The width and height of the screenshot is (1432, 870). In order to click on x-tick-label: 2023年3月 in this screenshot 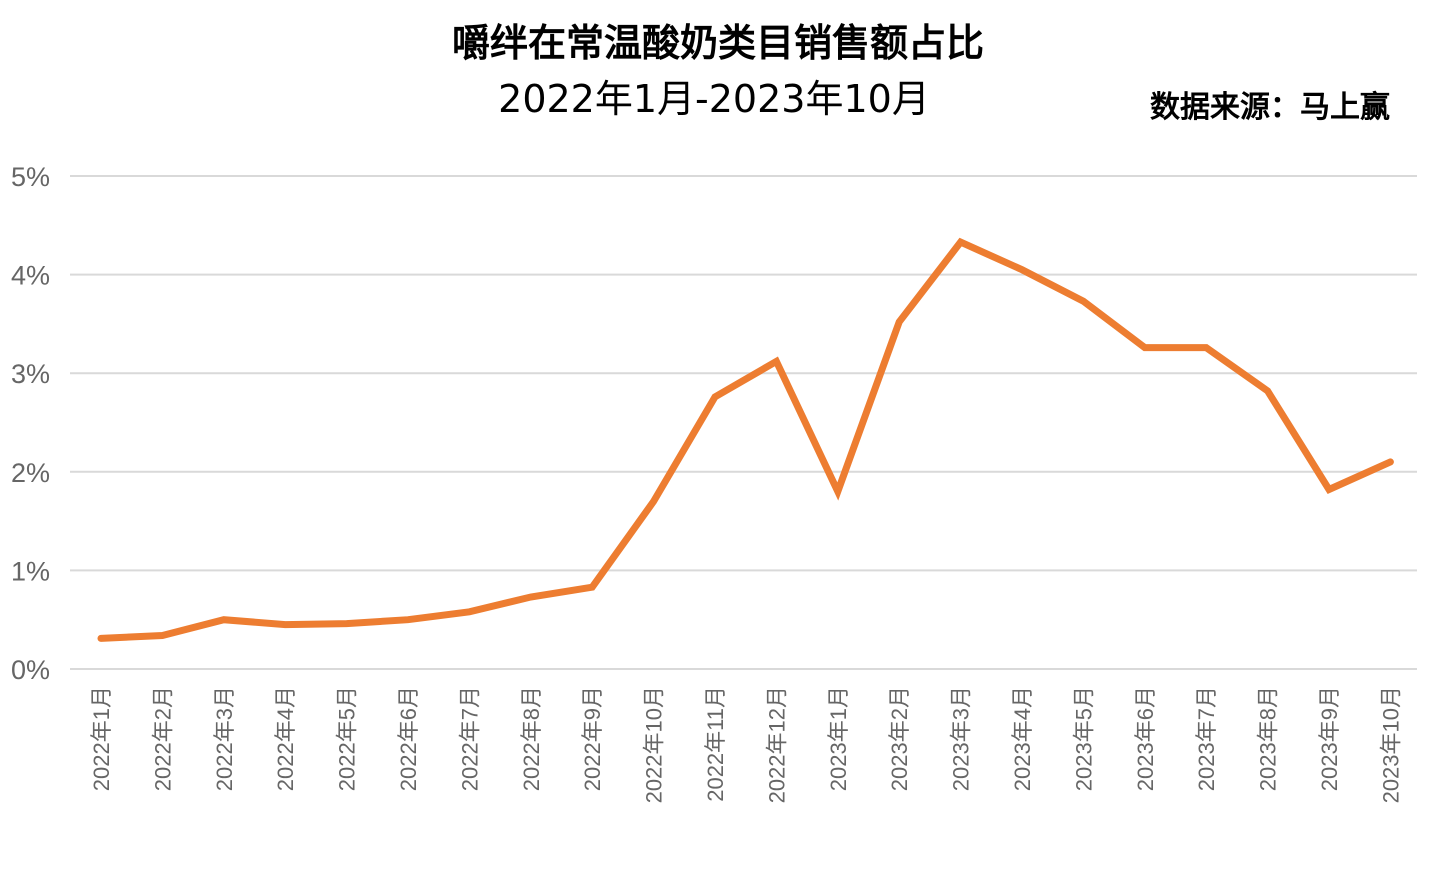, I will do `click(961, 738)`.